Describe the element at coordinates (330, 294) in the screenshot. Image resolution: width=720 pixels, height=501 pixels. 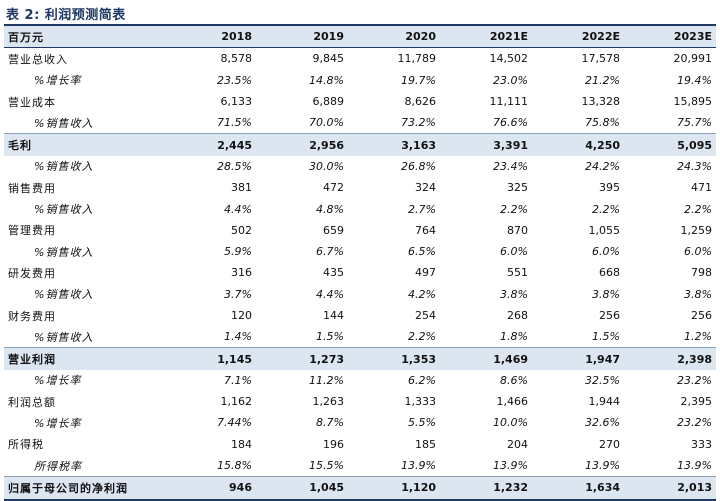
I see `row-value: 4.4%` at that location.